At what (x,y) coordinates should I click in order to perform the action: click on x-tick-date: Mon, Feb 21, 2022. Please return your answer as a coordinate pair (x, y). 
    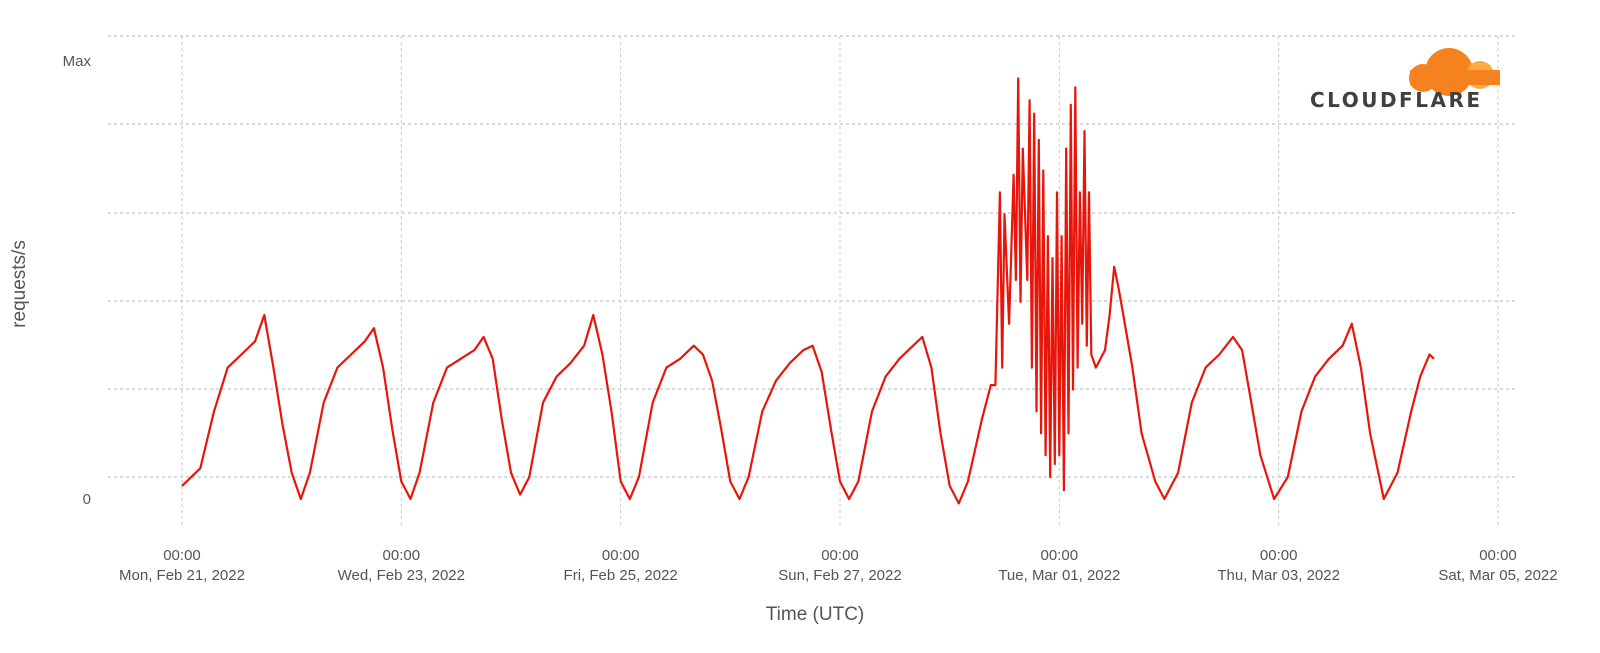
    Looking at the image, I should click on (182, 575).